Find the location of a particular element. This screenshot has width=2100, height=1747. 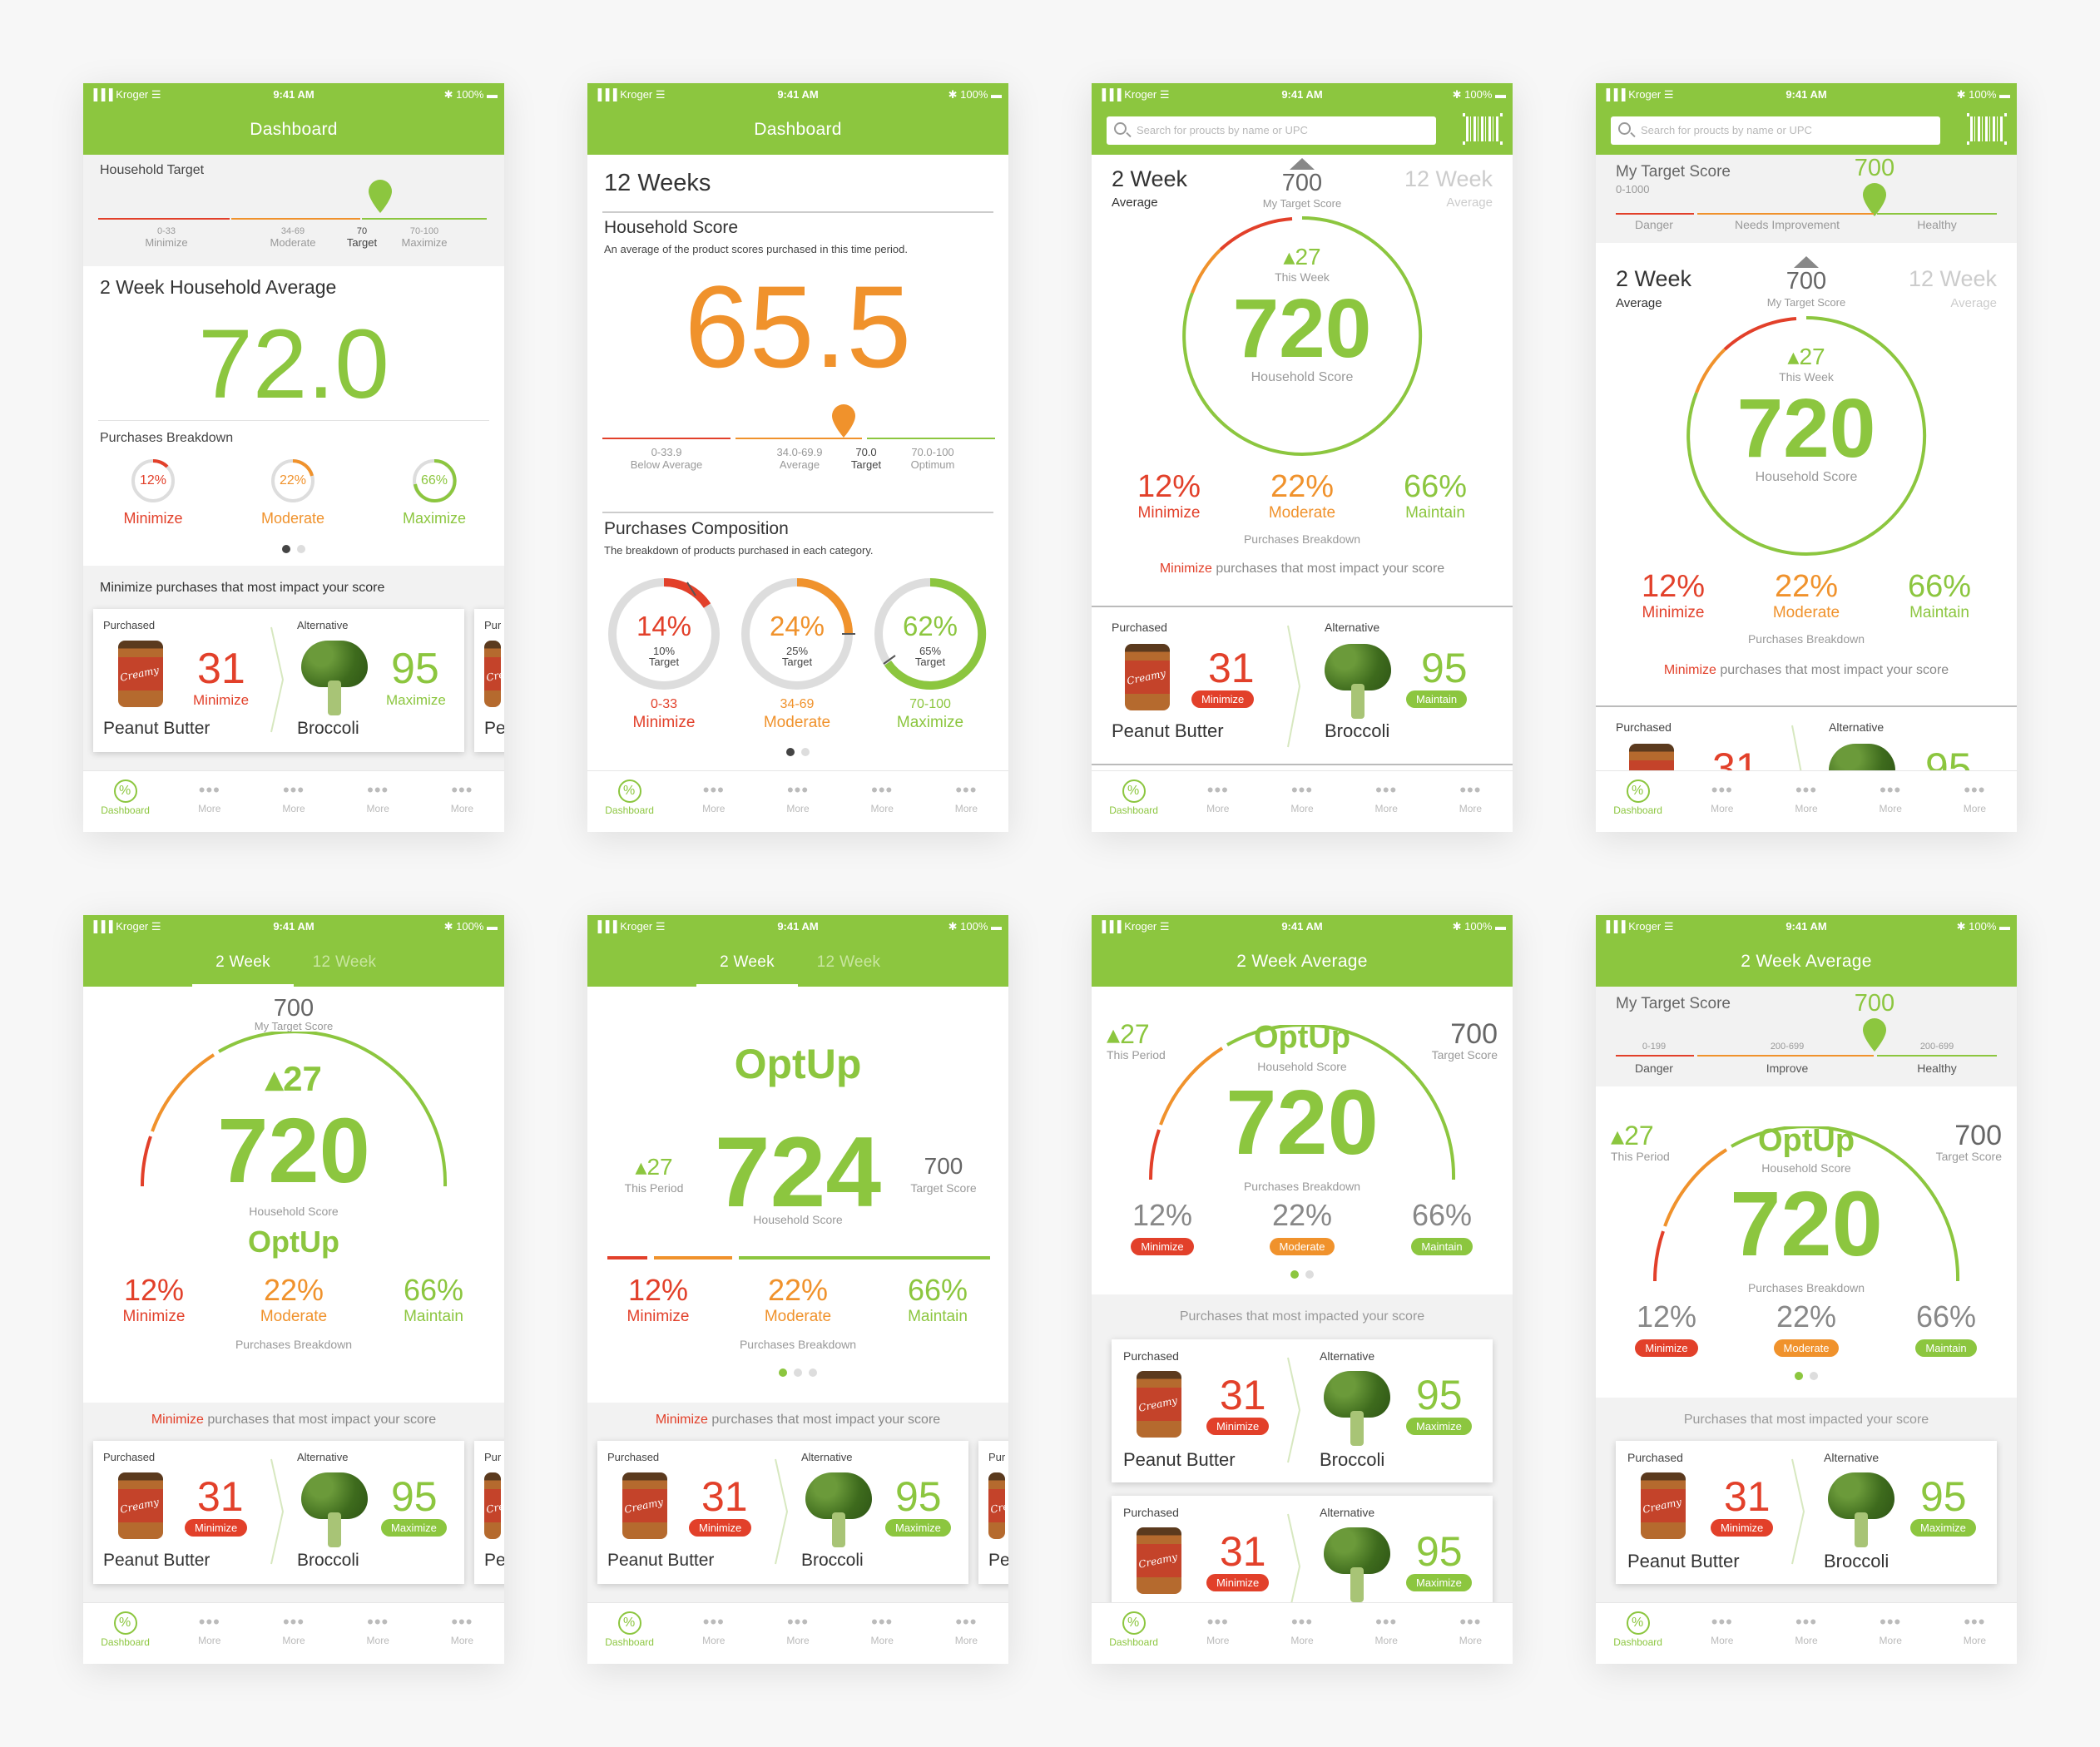

minimize-donut is located at coordinates (664, 633).